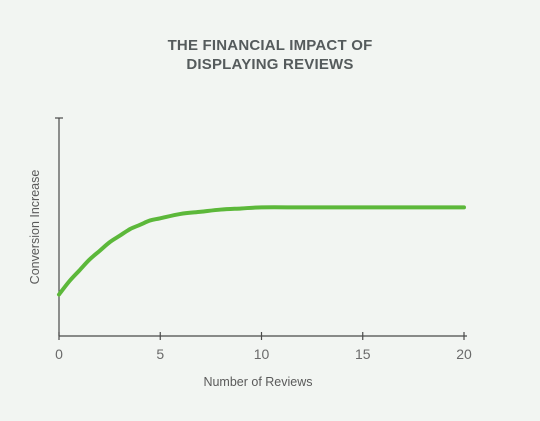 This screenshot has height=421, width=540. Describe the element at coordinates (262, 354) in the screenshot. I see `x-tick-label: 10` at that location.